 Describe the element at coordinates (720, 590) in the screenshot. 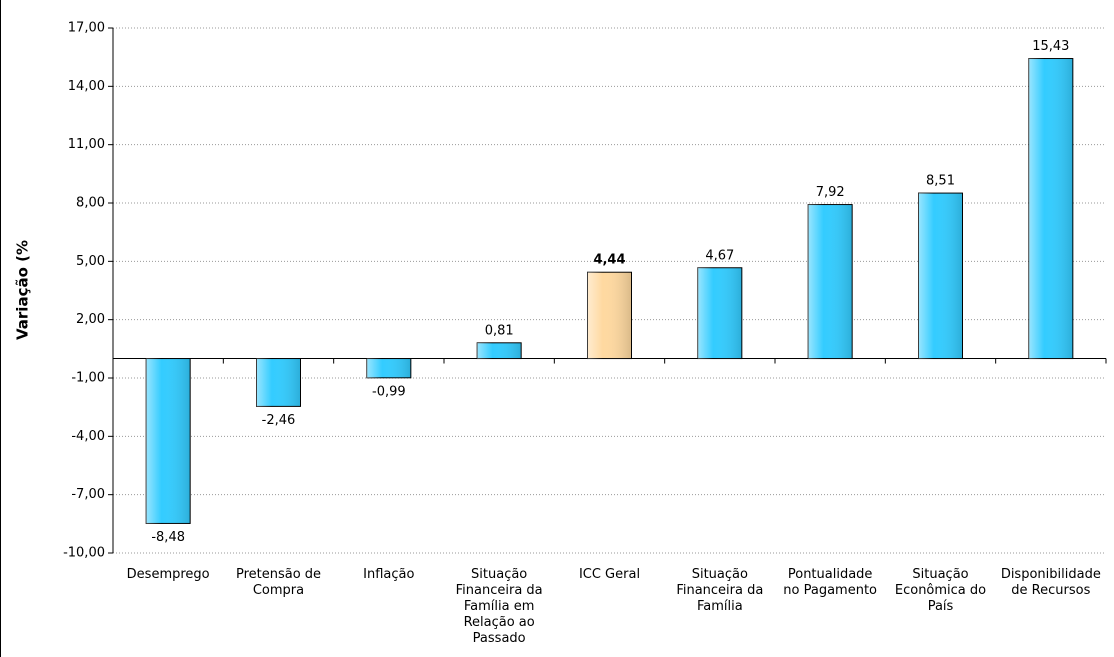

I see `x-tick-label: Situação Financeira da Família` at that location.